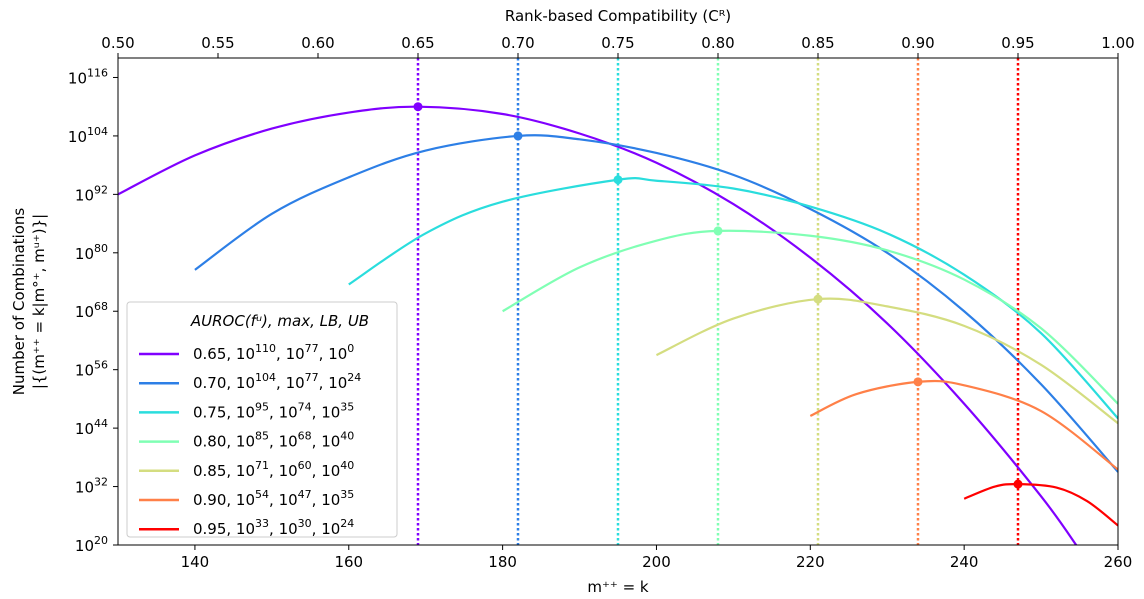 This screenshot has height=599, width=1144. What do you see at coordinates (273, 352) in the screenshot?
I see `legend-label-065: 0.65, 10110, 1077, 100` at bounding box center [273, 352].